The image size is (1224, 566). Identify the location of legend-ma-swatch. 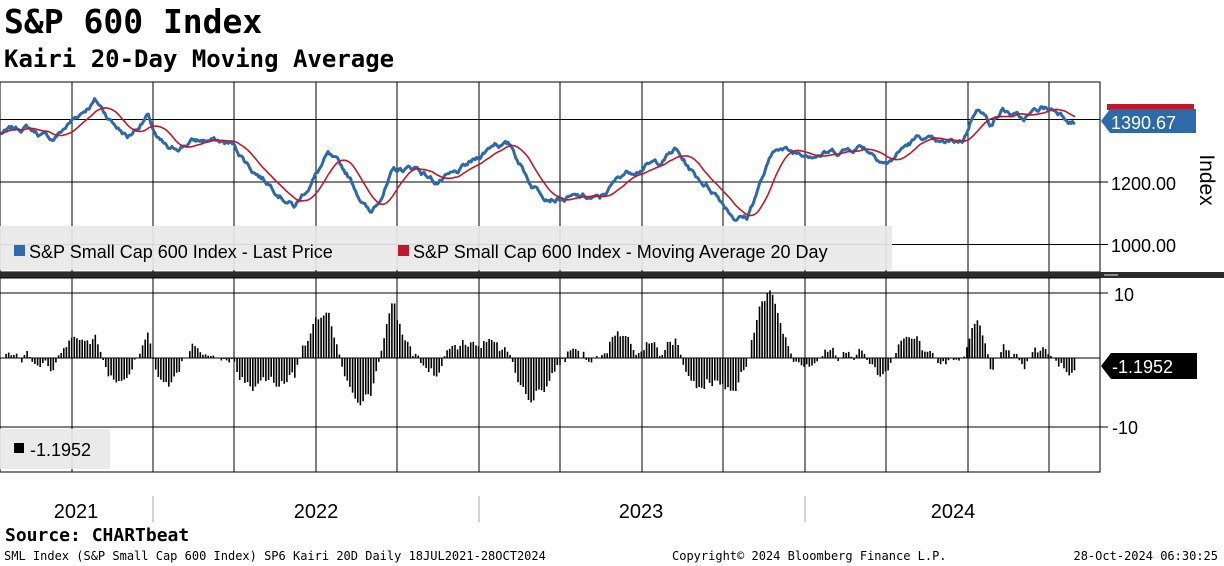
(403, 250).